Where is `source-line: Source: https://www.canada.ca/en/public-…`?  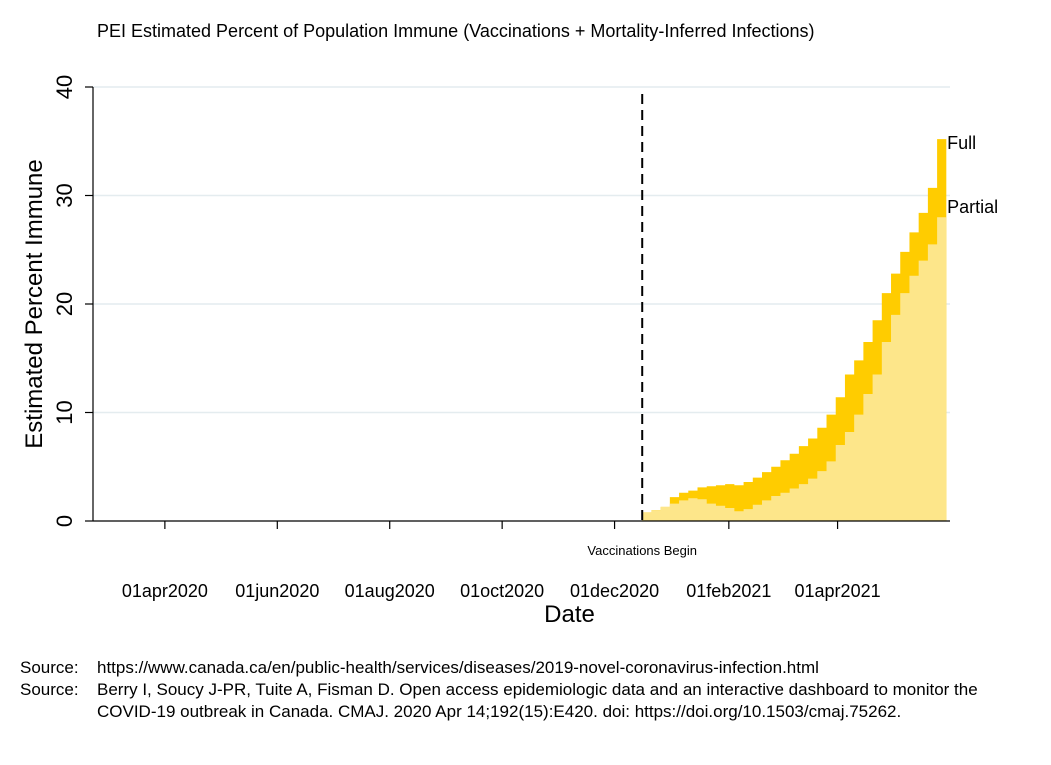
source-line: Source: https://www.canada.ca/en/public-… is located at coordinates (530, 668).